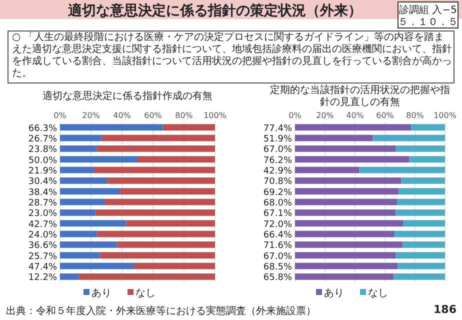  I want to click on data-label: 70.8%, so click(277, 182).